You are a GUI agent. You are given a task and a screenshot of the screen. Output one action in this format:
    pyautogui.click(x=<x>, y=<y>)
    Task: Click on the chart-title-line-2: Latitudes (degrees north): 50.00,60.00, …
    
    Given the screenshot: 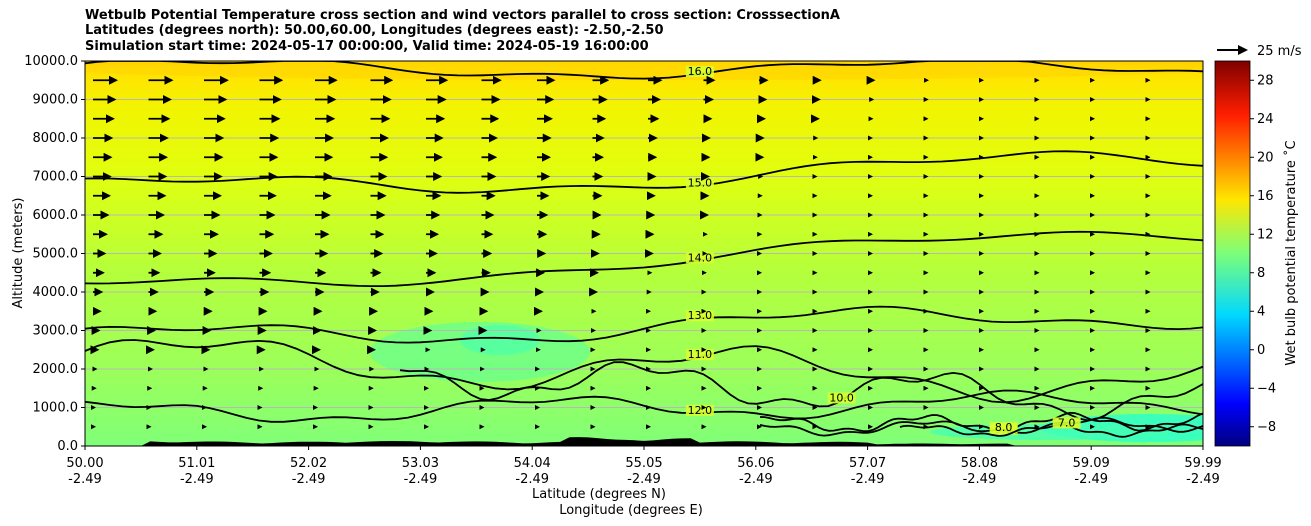 What is the action you would take?
    pyautogui.click(x=374, y=30)
    